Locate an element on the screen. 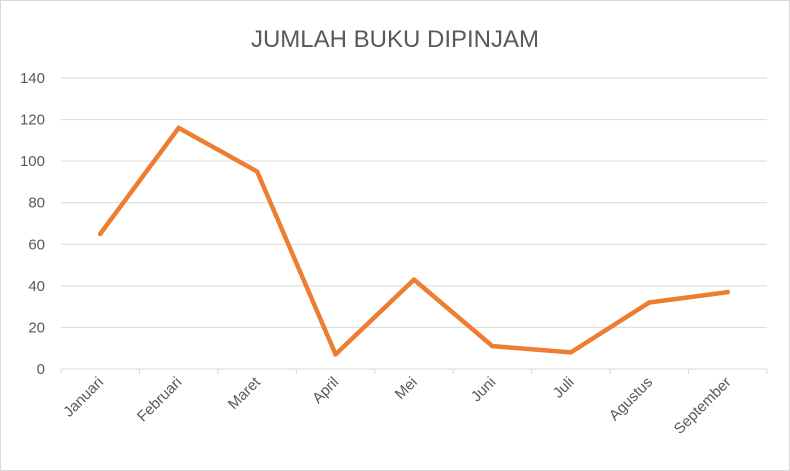 The width and height of the screenshot is (790, 471). y-tick-label: 80 is located at coordinates (36, 203).